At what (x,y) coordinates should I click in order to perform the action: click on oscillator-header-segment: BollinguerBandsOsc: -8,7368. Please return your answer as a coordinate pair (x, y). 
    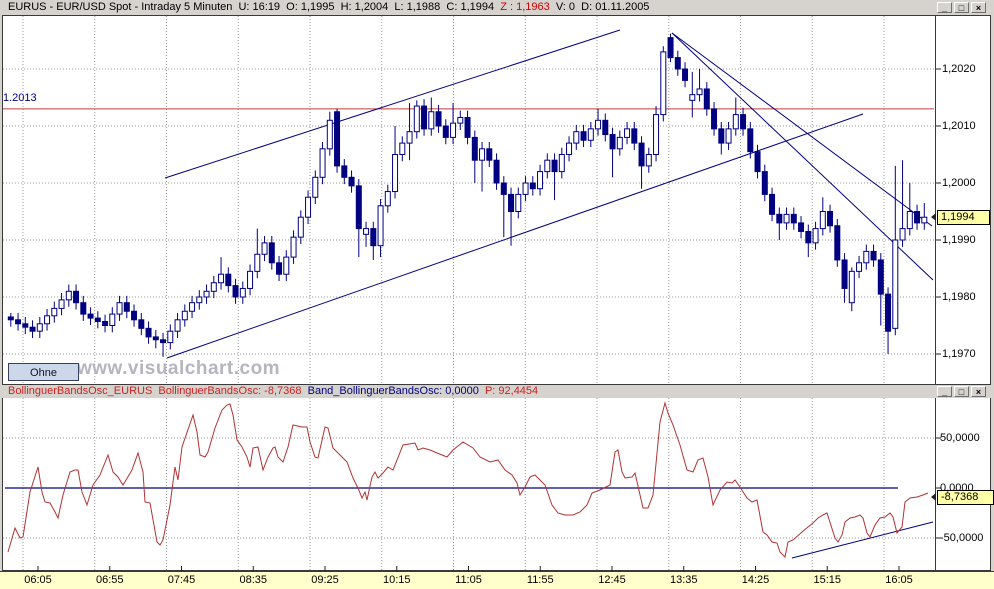
    Looking at the image, I should click on (233, 391).